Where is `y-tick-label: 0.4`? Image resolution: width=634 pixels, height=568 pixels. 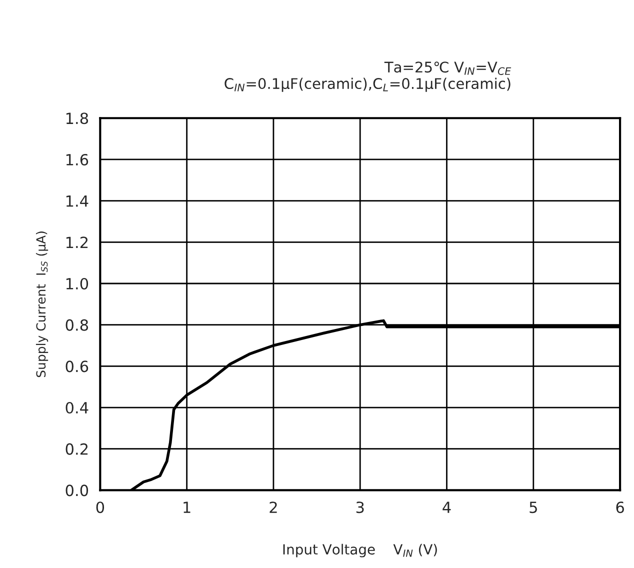 y-tick-label: 0.4 is located at coordinates (77, 408).